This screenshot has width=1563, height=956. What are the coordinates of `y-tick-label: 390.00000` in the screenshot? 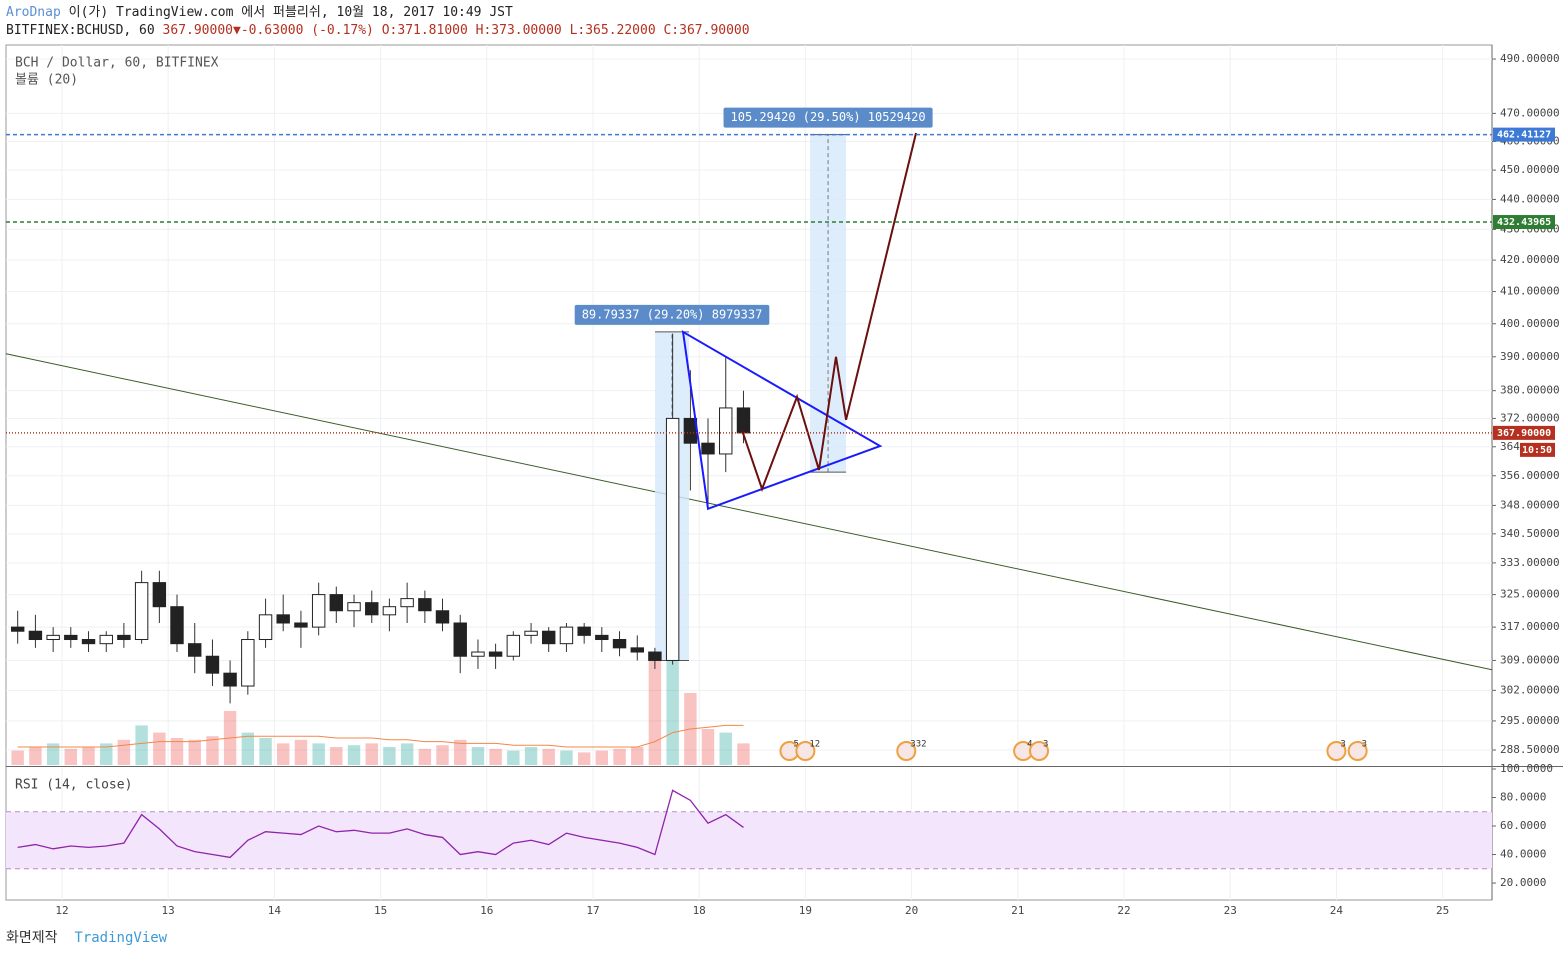 It's located at (1530, 356).